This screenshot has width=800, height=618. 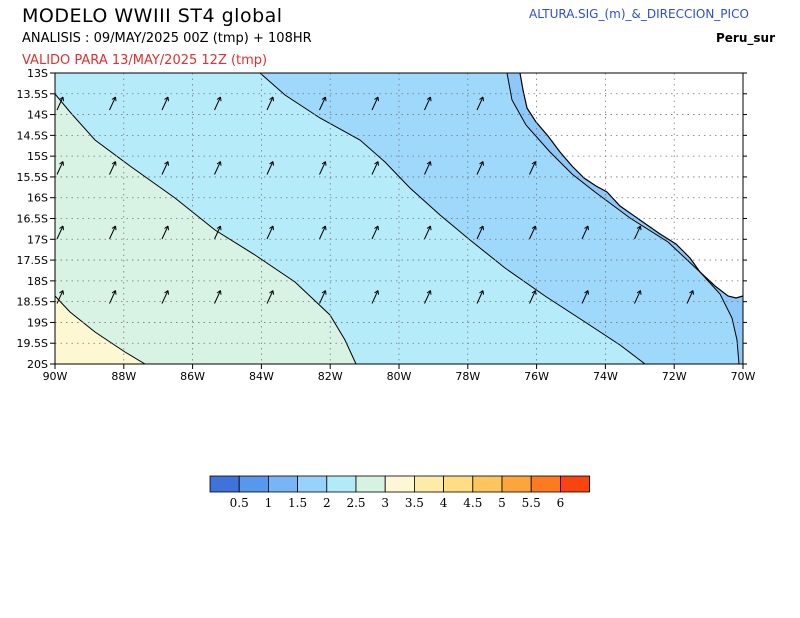 I want to click on legend-label: 3.5, so click(x=414, y=503).